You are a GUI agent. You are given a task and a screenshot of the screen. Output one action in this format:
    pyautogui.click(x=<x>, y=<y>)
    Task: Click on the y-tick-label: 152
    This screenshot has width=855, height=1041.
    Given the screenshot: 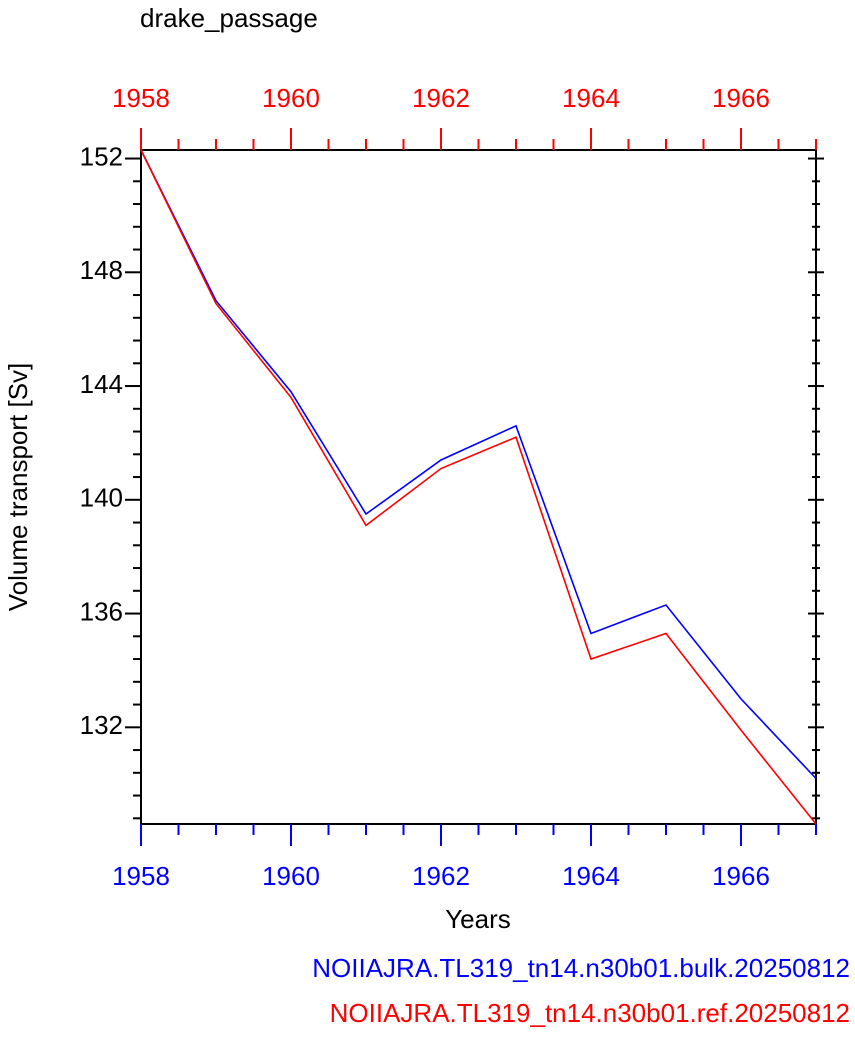 What is the action you would take?
    pyautogui.click(x=101, y=156)
    